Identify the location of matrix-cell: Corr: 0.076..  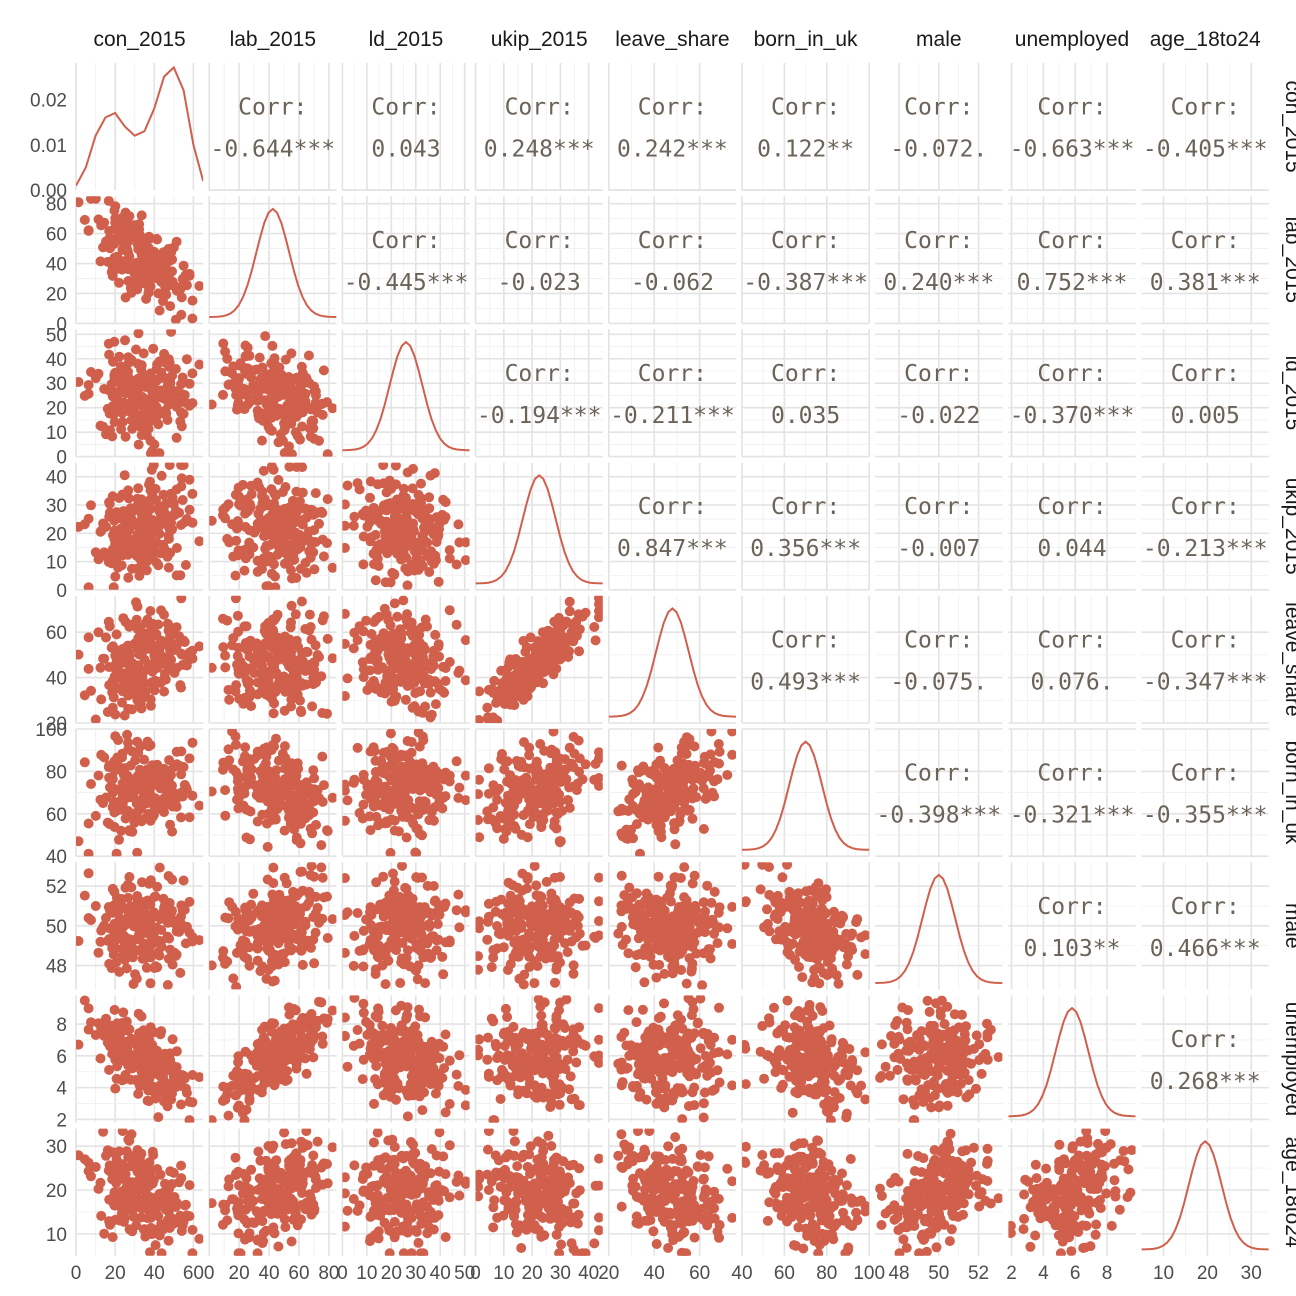
(1072, 659).